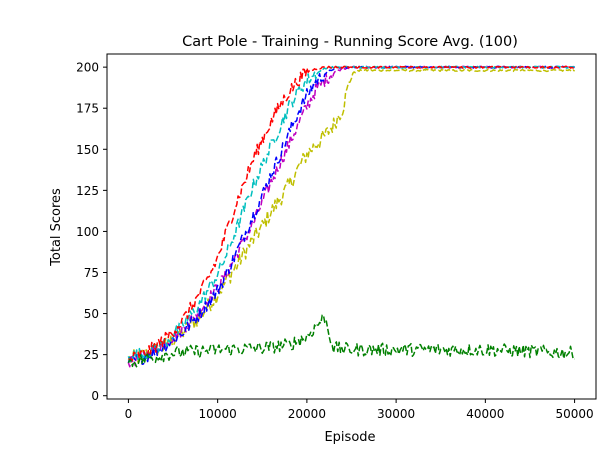 The image size is (615, 450). What do you see at coordinates (87, 191) in the screenshot?
I see `y-tick-label: 125` at bounding box center [87, 191].